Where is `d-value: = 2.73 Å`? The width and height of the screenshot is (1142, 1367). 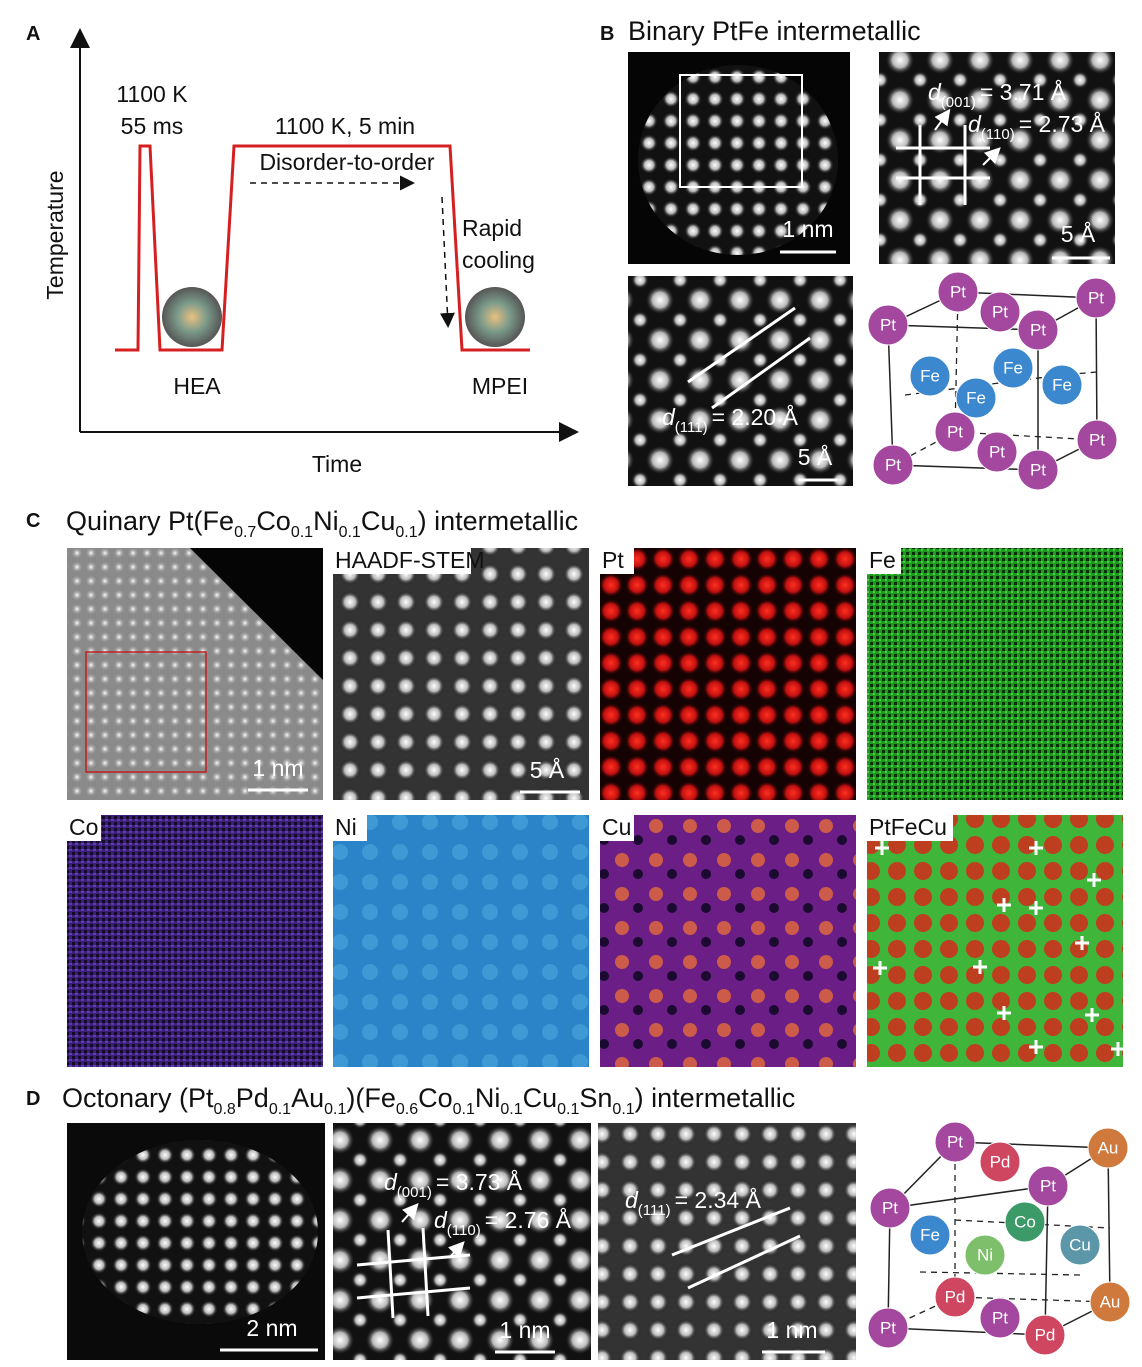 d-value: = 2.73 Å is located at coordinates (1062, 123).